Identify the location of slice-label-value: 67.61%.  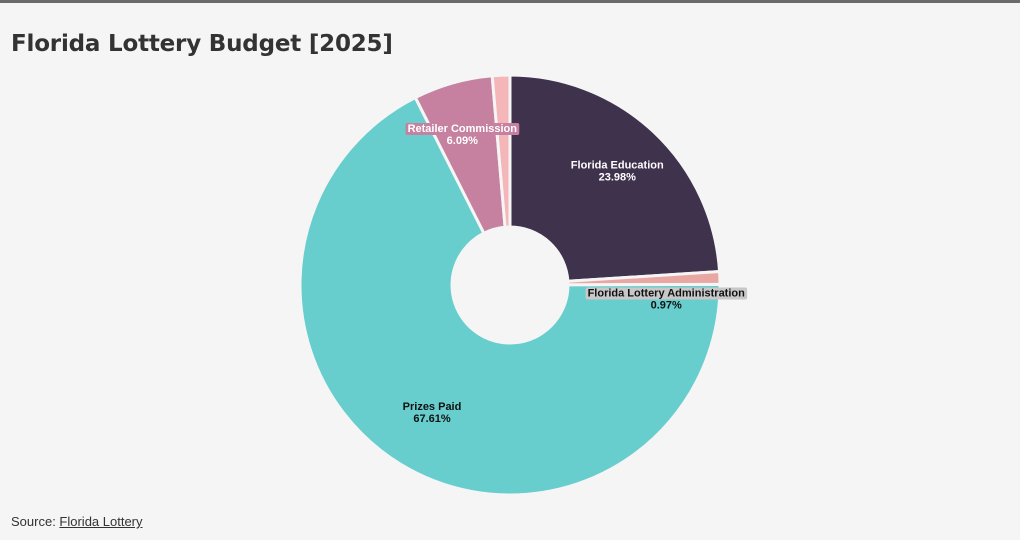
(432, 419).